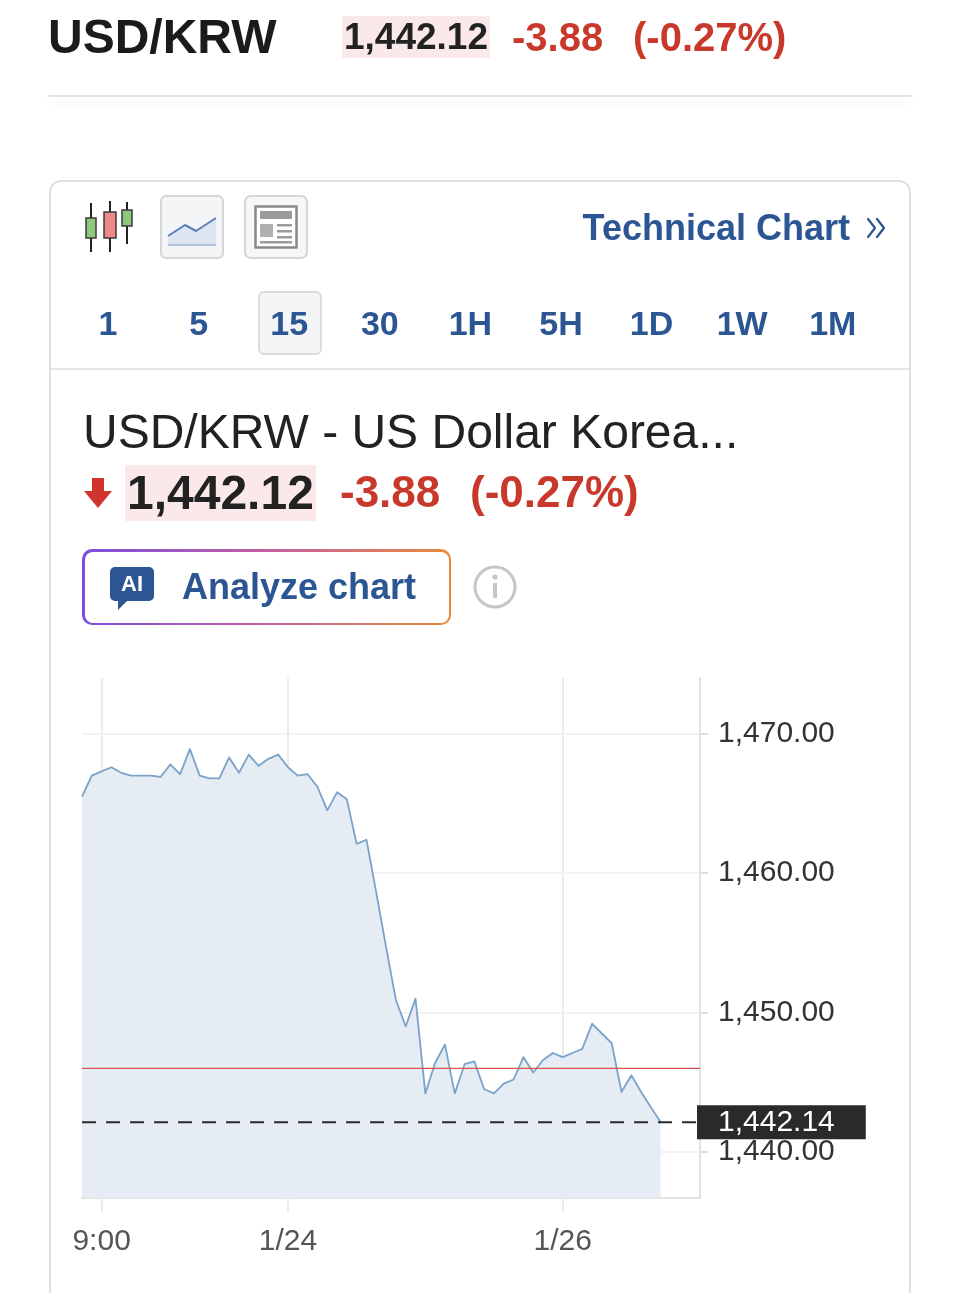 This screenshot has height=1293, width=960. Describe the element at coordinates (162, 37) in the screenshot. I see `text: USD/KRW` at that location.